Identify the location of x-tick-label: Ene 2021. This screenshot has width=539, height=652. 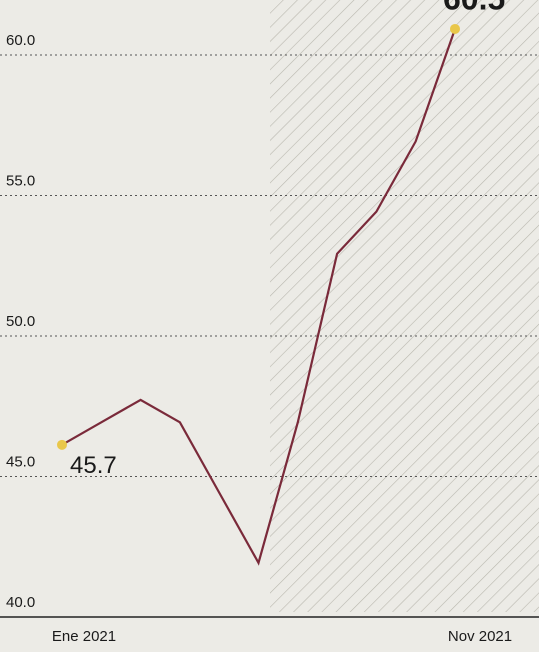
(84, 636).